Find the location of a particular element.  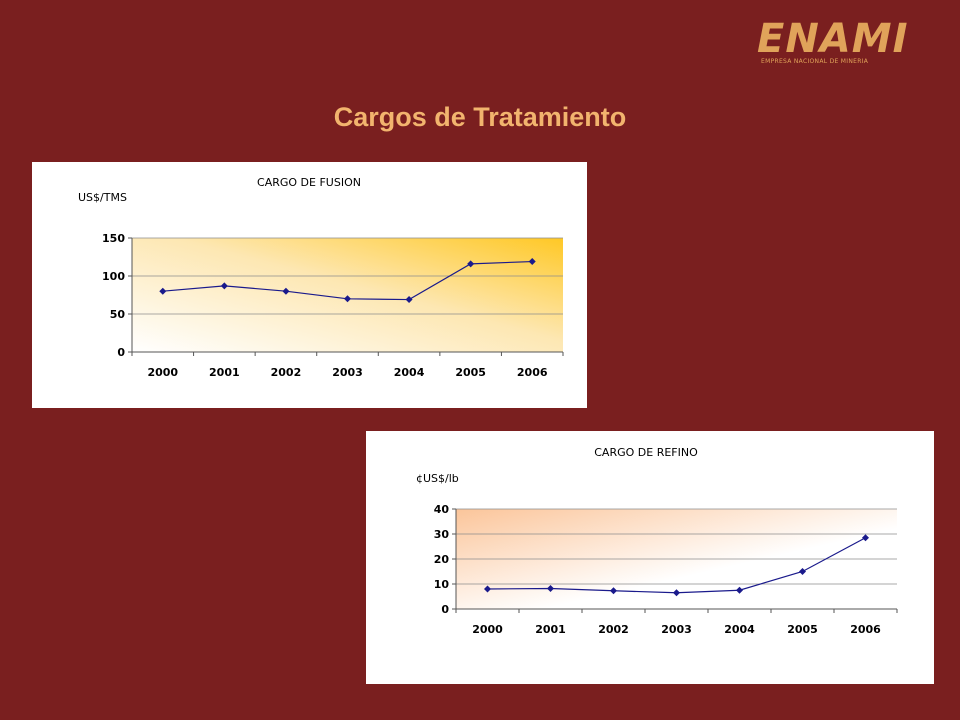

fusion-plot-area is located at coordinates (347, 295).